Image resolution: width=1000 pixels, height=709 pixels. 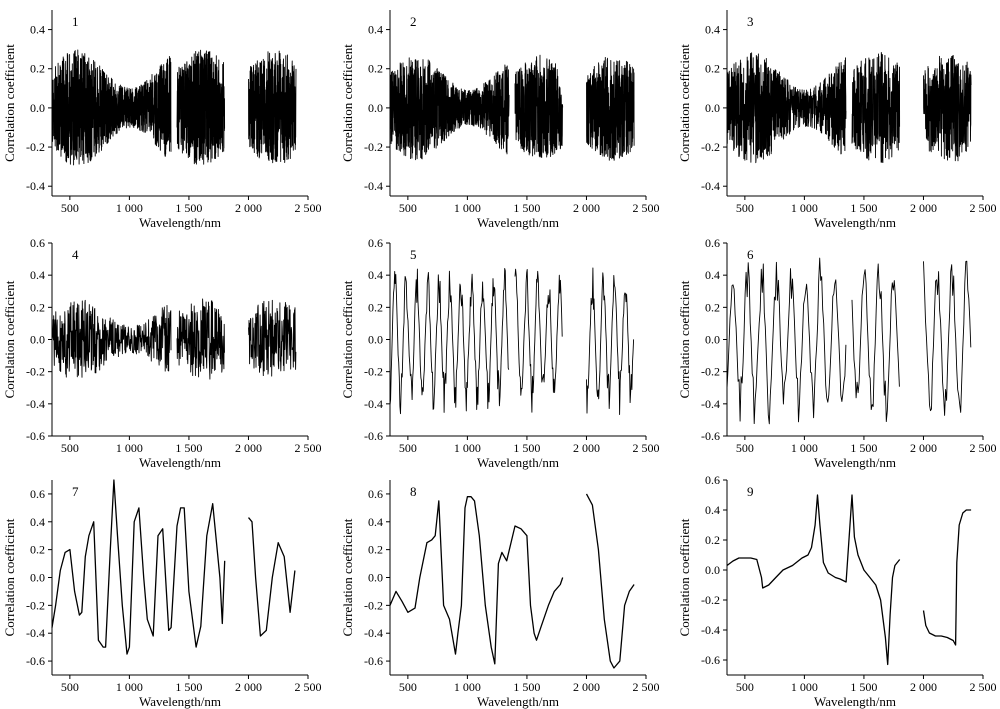 I want to click on panel-number-label: 6, so click(x=750, y=254).